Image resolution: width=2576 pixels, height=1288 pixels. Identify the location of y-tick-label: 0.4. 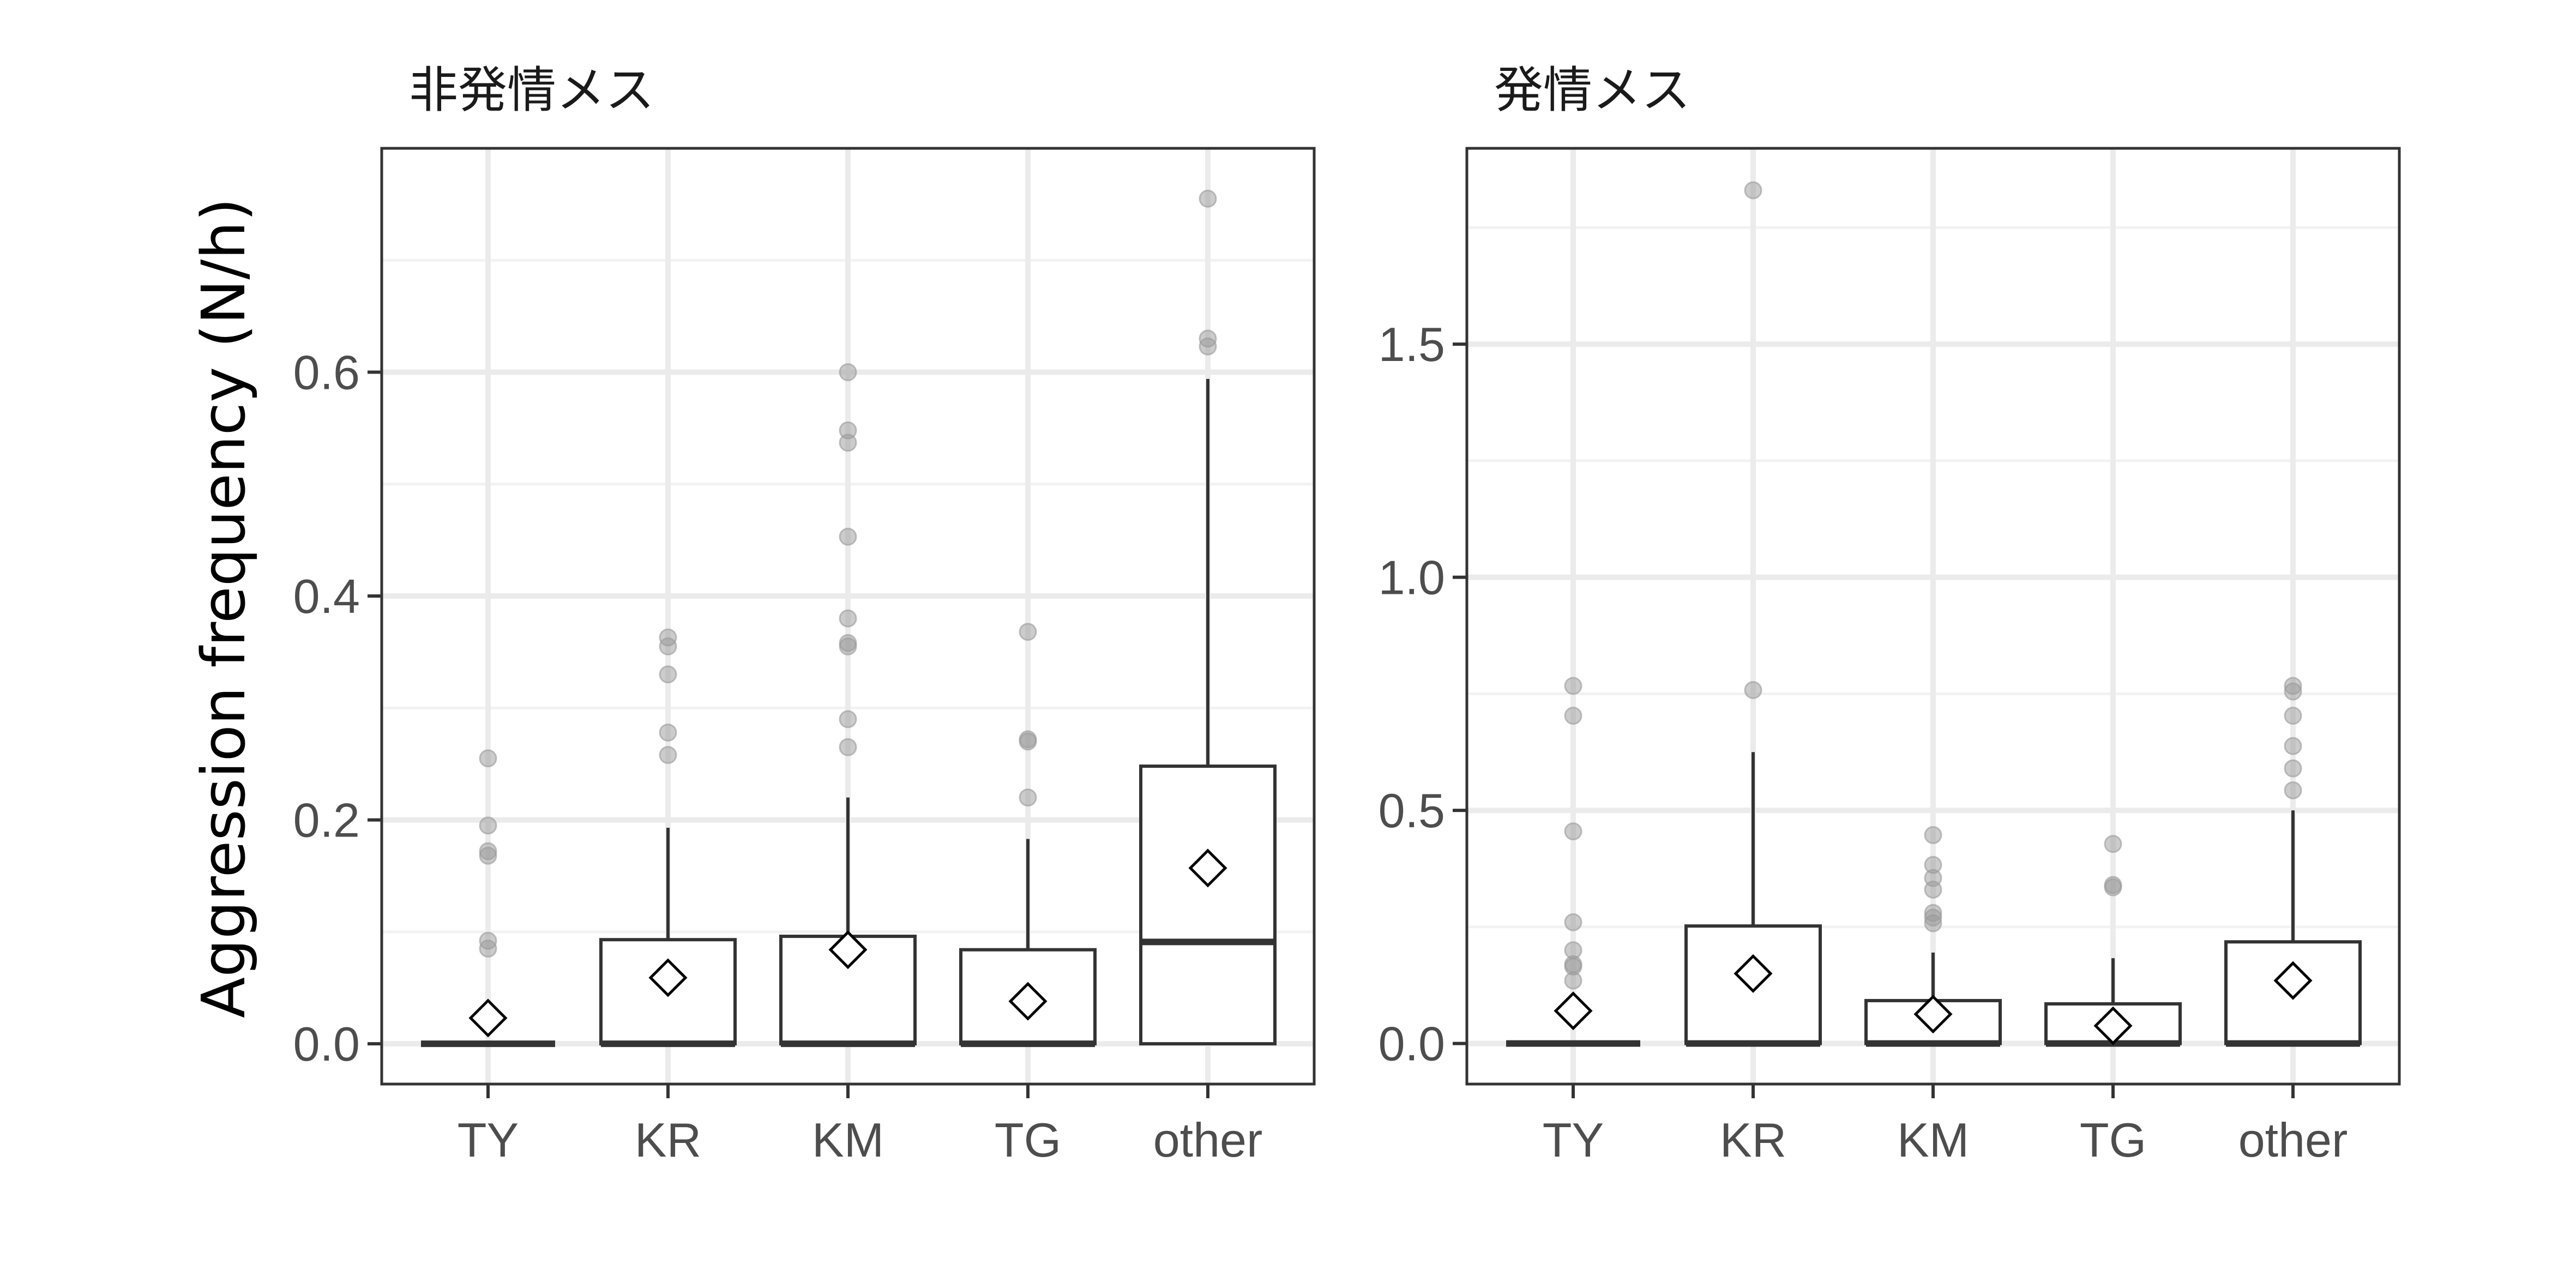
(326, 596).